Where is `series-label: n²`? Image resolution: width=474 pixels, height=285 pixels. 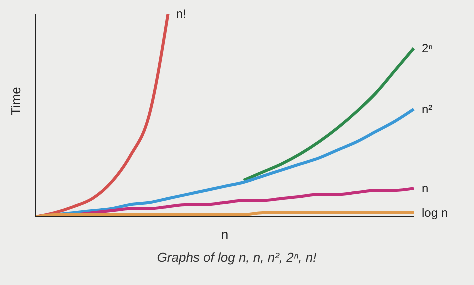 series-label: n² is located at coordinates (427, 109).